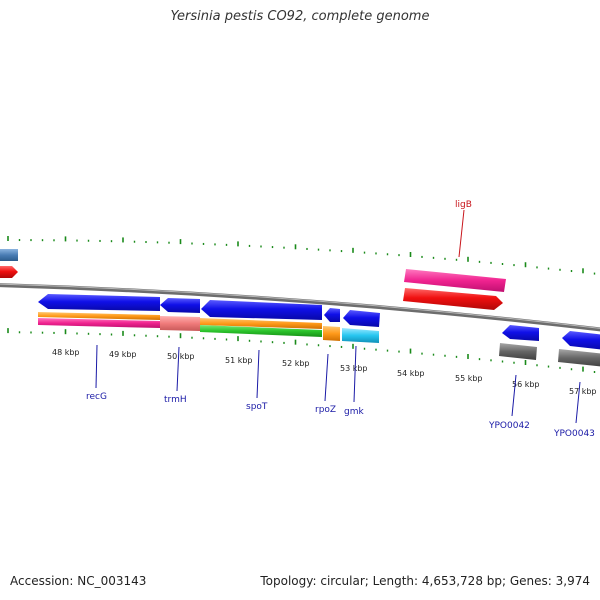  Describe the element at coordinates (178, 369) in the screenshot. I see `trmH-leader` at that location.